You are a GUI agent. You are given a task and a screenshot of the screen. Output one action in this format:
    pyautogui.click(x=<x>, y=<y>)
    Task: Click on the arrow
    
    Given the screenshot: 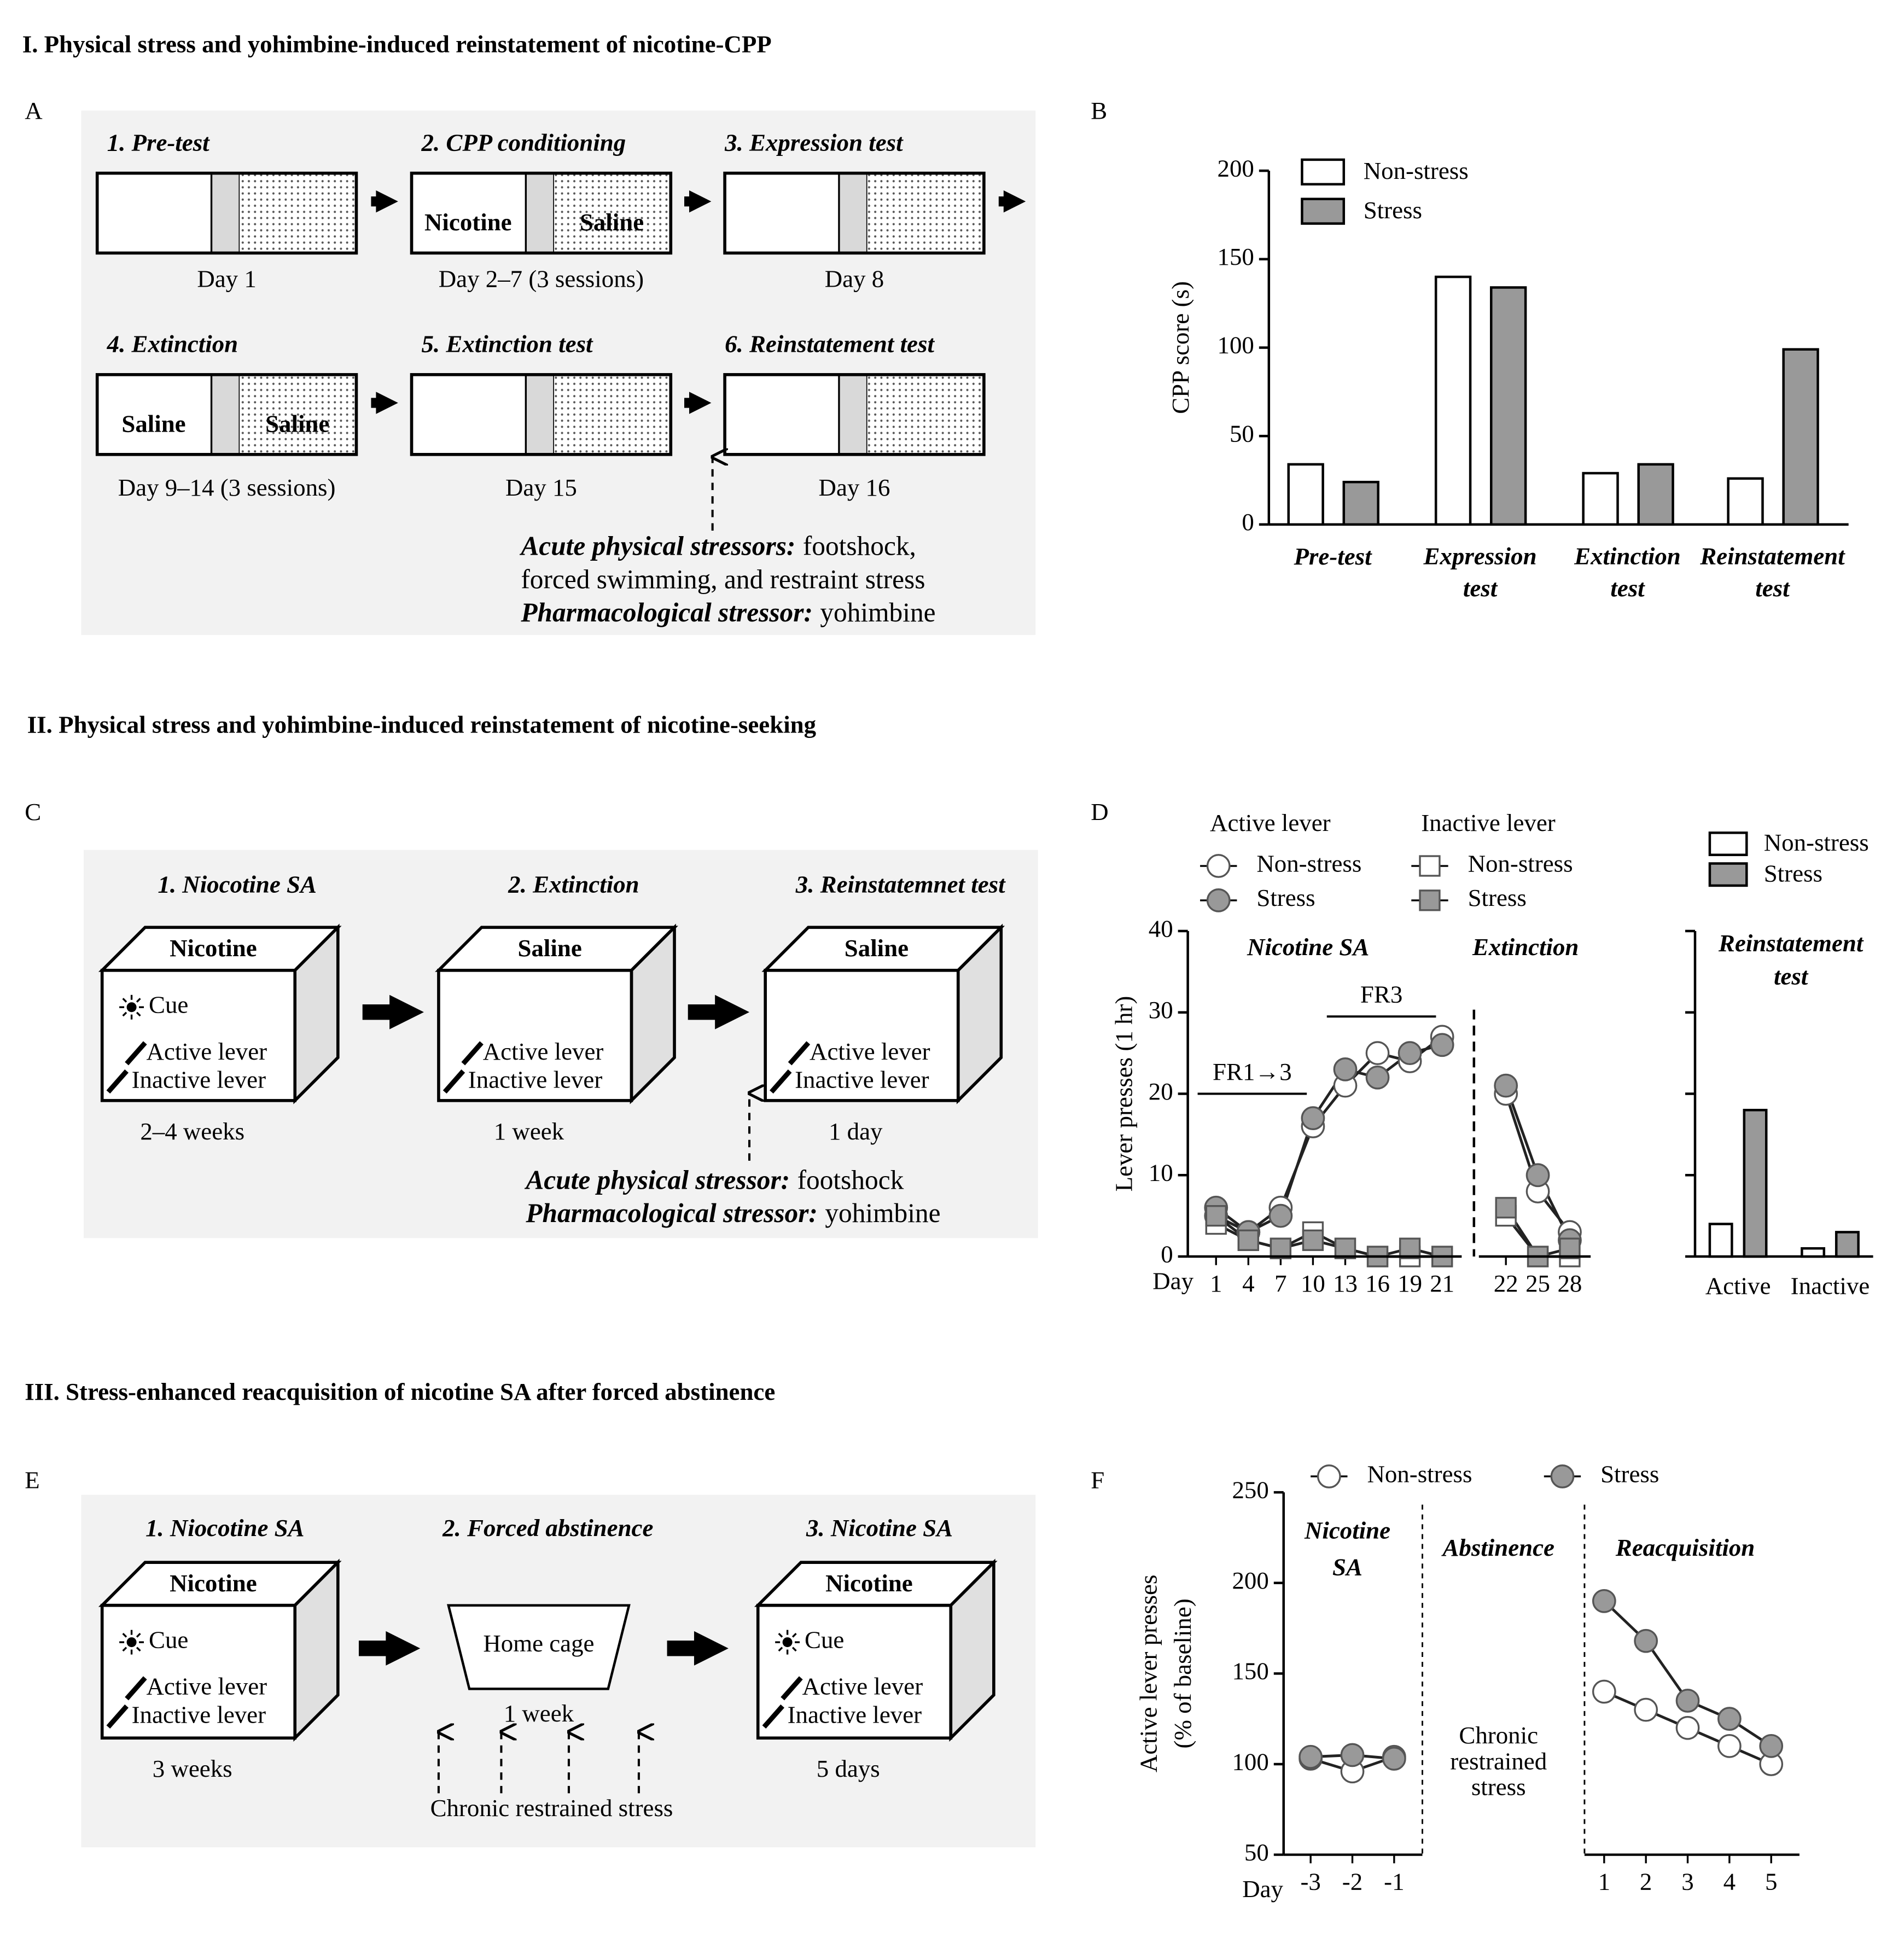 What is the action you would take?
    pyautogui.click(x=389, y=1648)
    